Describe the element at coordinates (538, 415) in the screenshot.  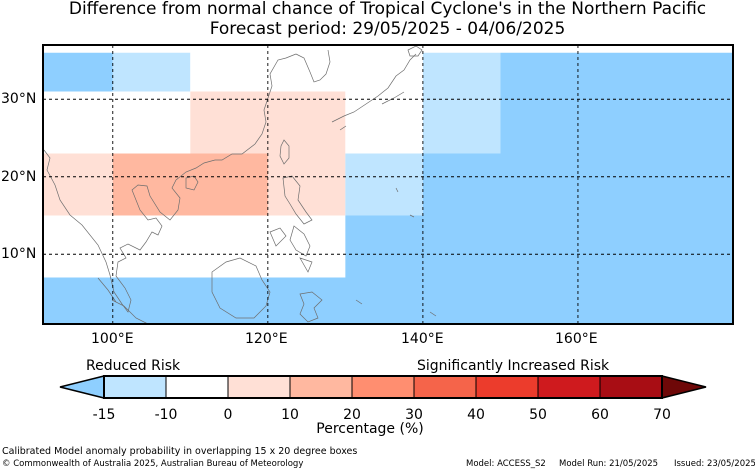
I see `cb-tick-50: 50` at that location.